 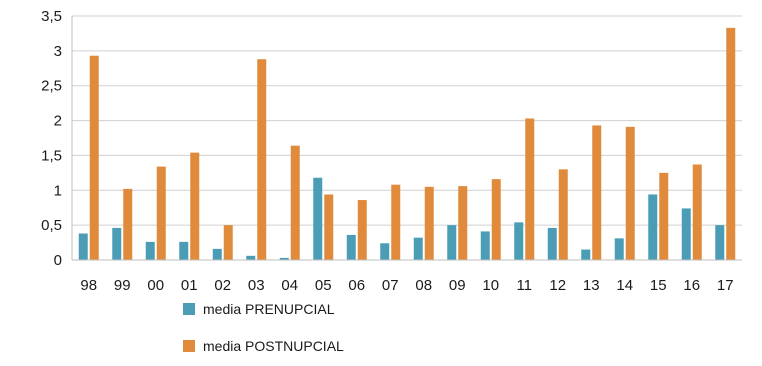 I want to click on legend-item-postnupcial: media POSTNUPCIAL, so click(x=263, y=346).